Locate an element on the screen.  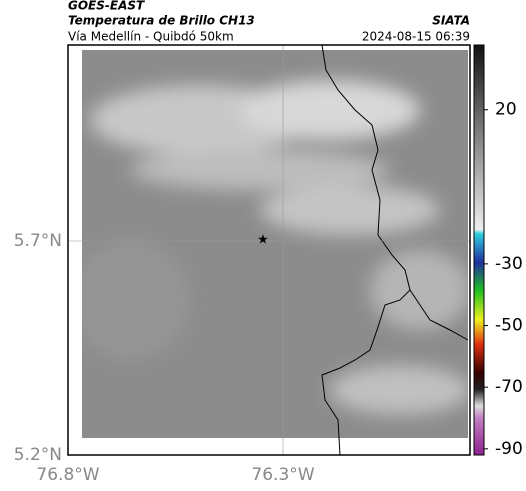
datetime: 2024-08-15 06:39 is located at coordinates (416, 37).